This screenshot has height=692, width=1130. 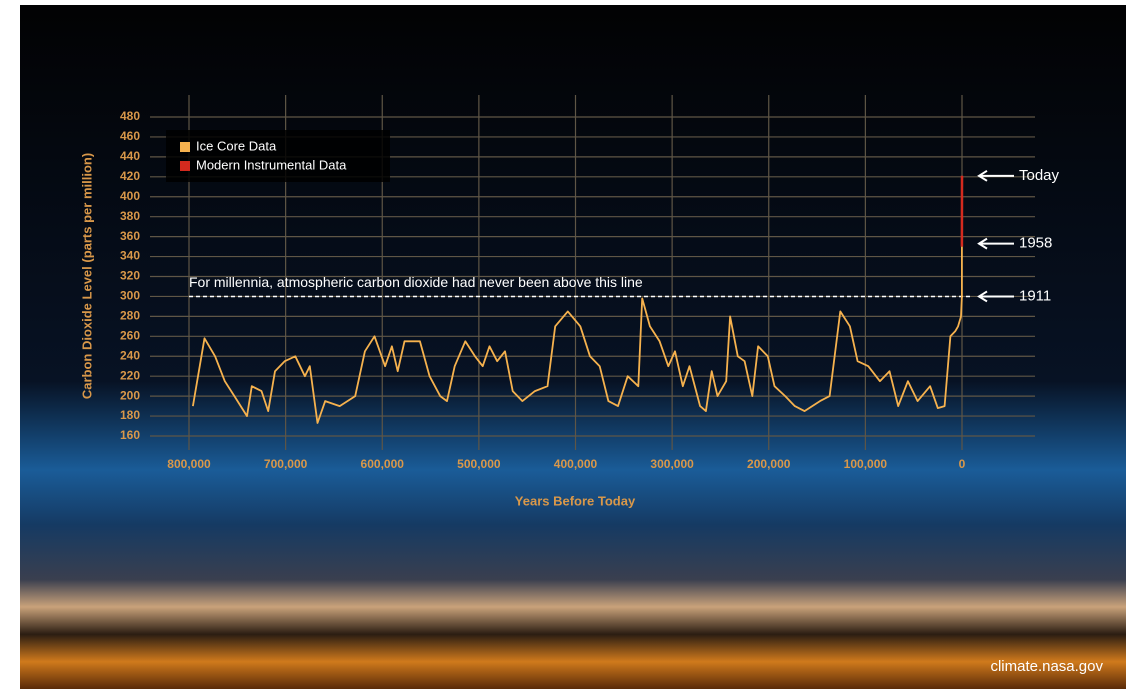 What do you see at coordinates (130, 136) in the screenshot?
I see `y-tick-label: 460` at bounding box center [130, 136].